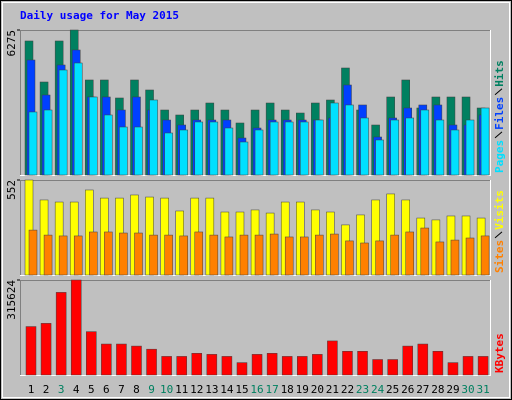  Describe the element at coordinates (378, 389) in the screenshot. I see `x-tick-label: 24` at that location.